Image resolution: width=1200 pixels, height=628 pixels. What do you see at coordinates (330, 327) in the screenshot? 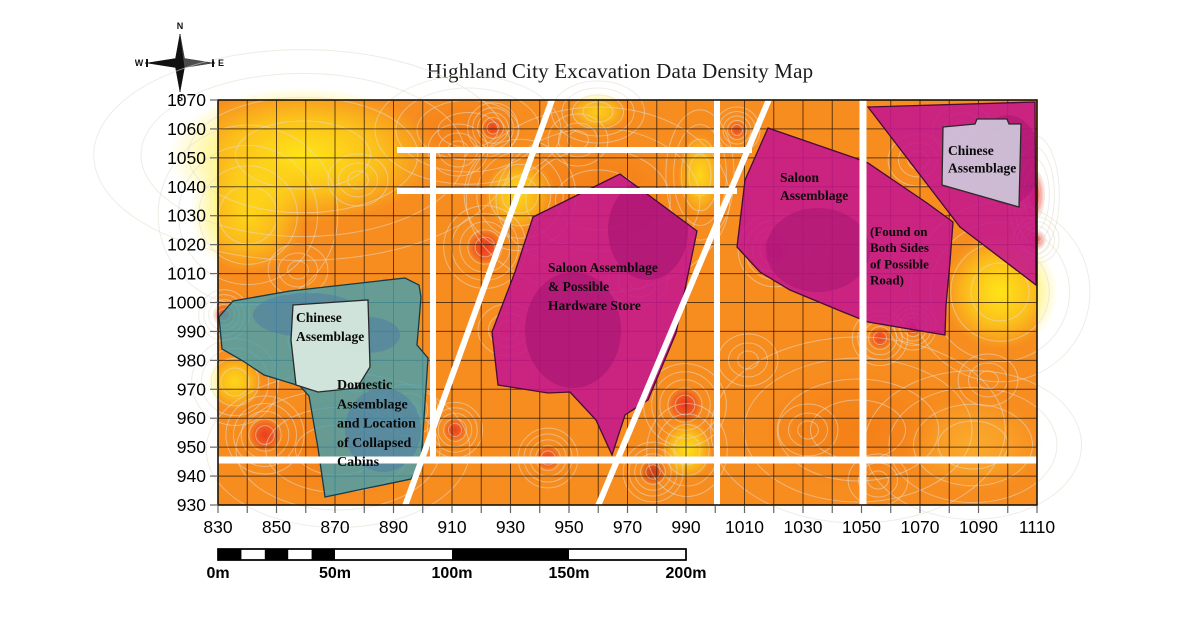
I see `label-chinese-west: Chinese Assemblage` at bounding box center [330, 327].